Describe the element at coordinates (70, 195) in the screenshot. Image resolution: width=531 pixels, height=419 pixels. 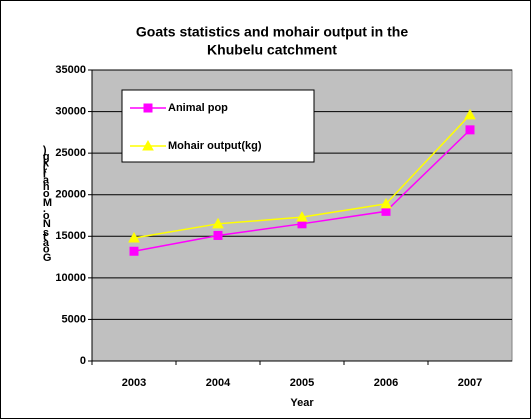
I see `y-tick-label: 20000` at that location.